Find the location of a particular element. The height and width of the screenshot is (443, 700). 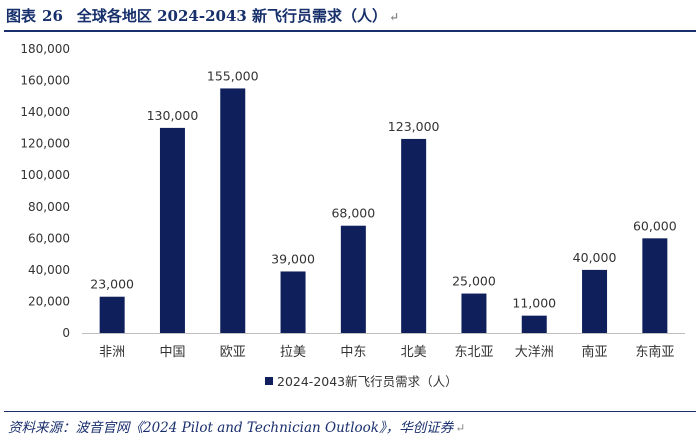

x-tick-label: 北美 is located at coordinates (414, 352).